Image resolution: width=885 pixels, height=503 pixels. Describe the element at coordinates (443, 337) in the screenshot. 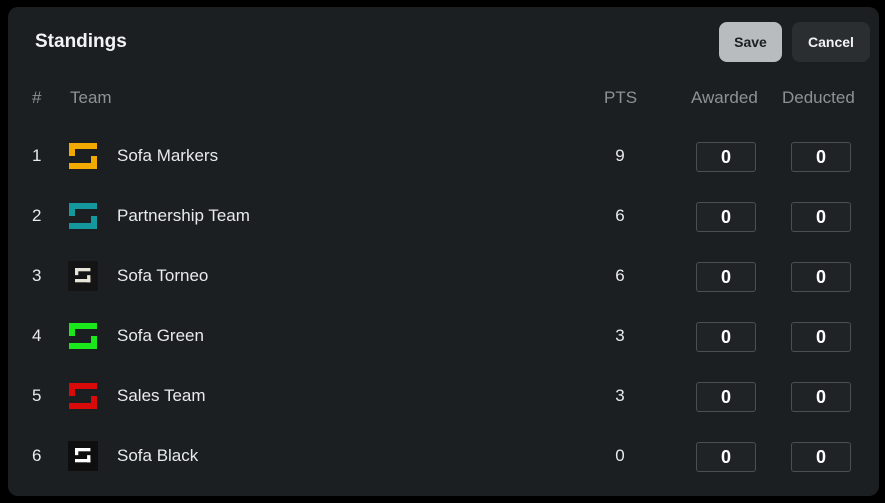

I see `table-row: 4 Sofa Green 3 0 0` at that location.